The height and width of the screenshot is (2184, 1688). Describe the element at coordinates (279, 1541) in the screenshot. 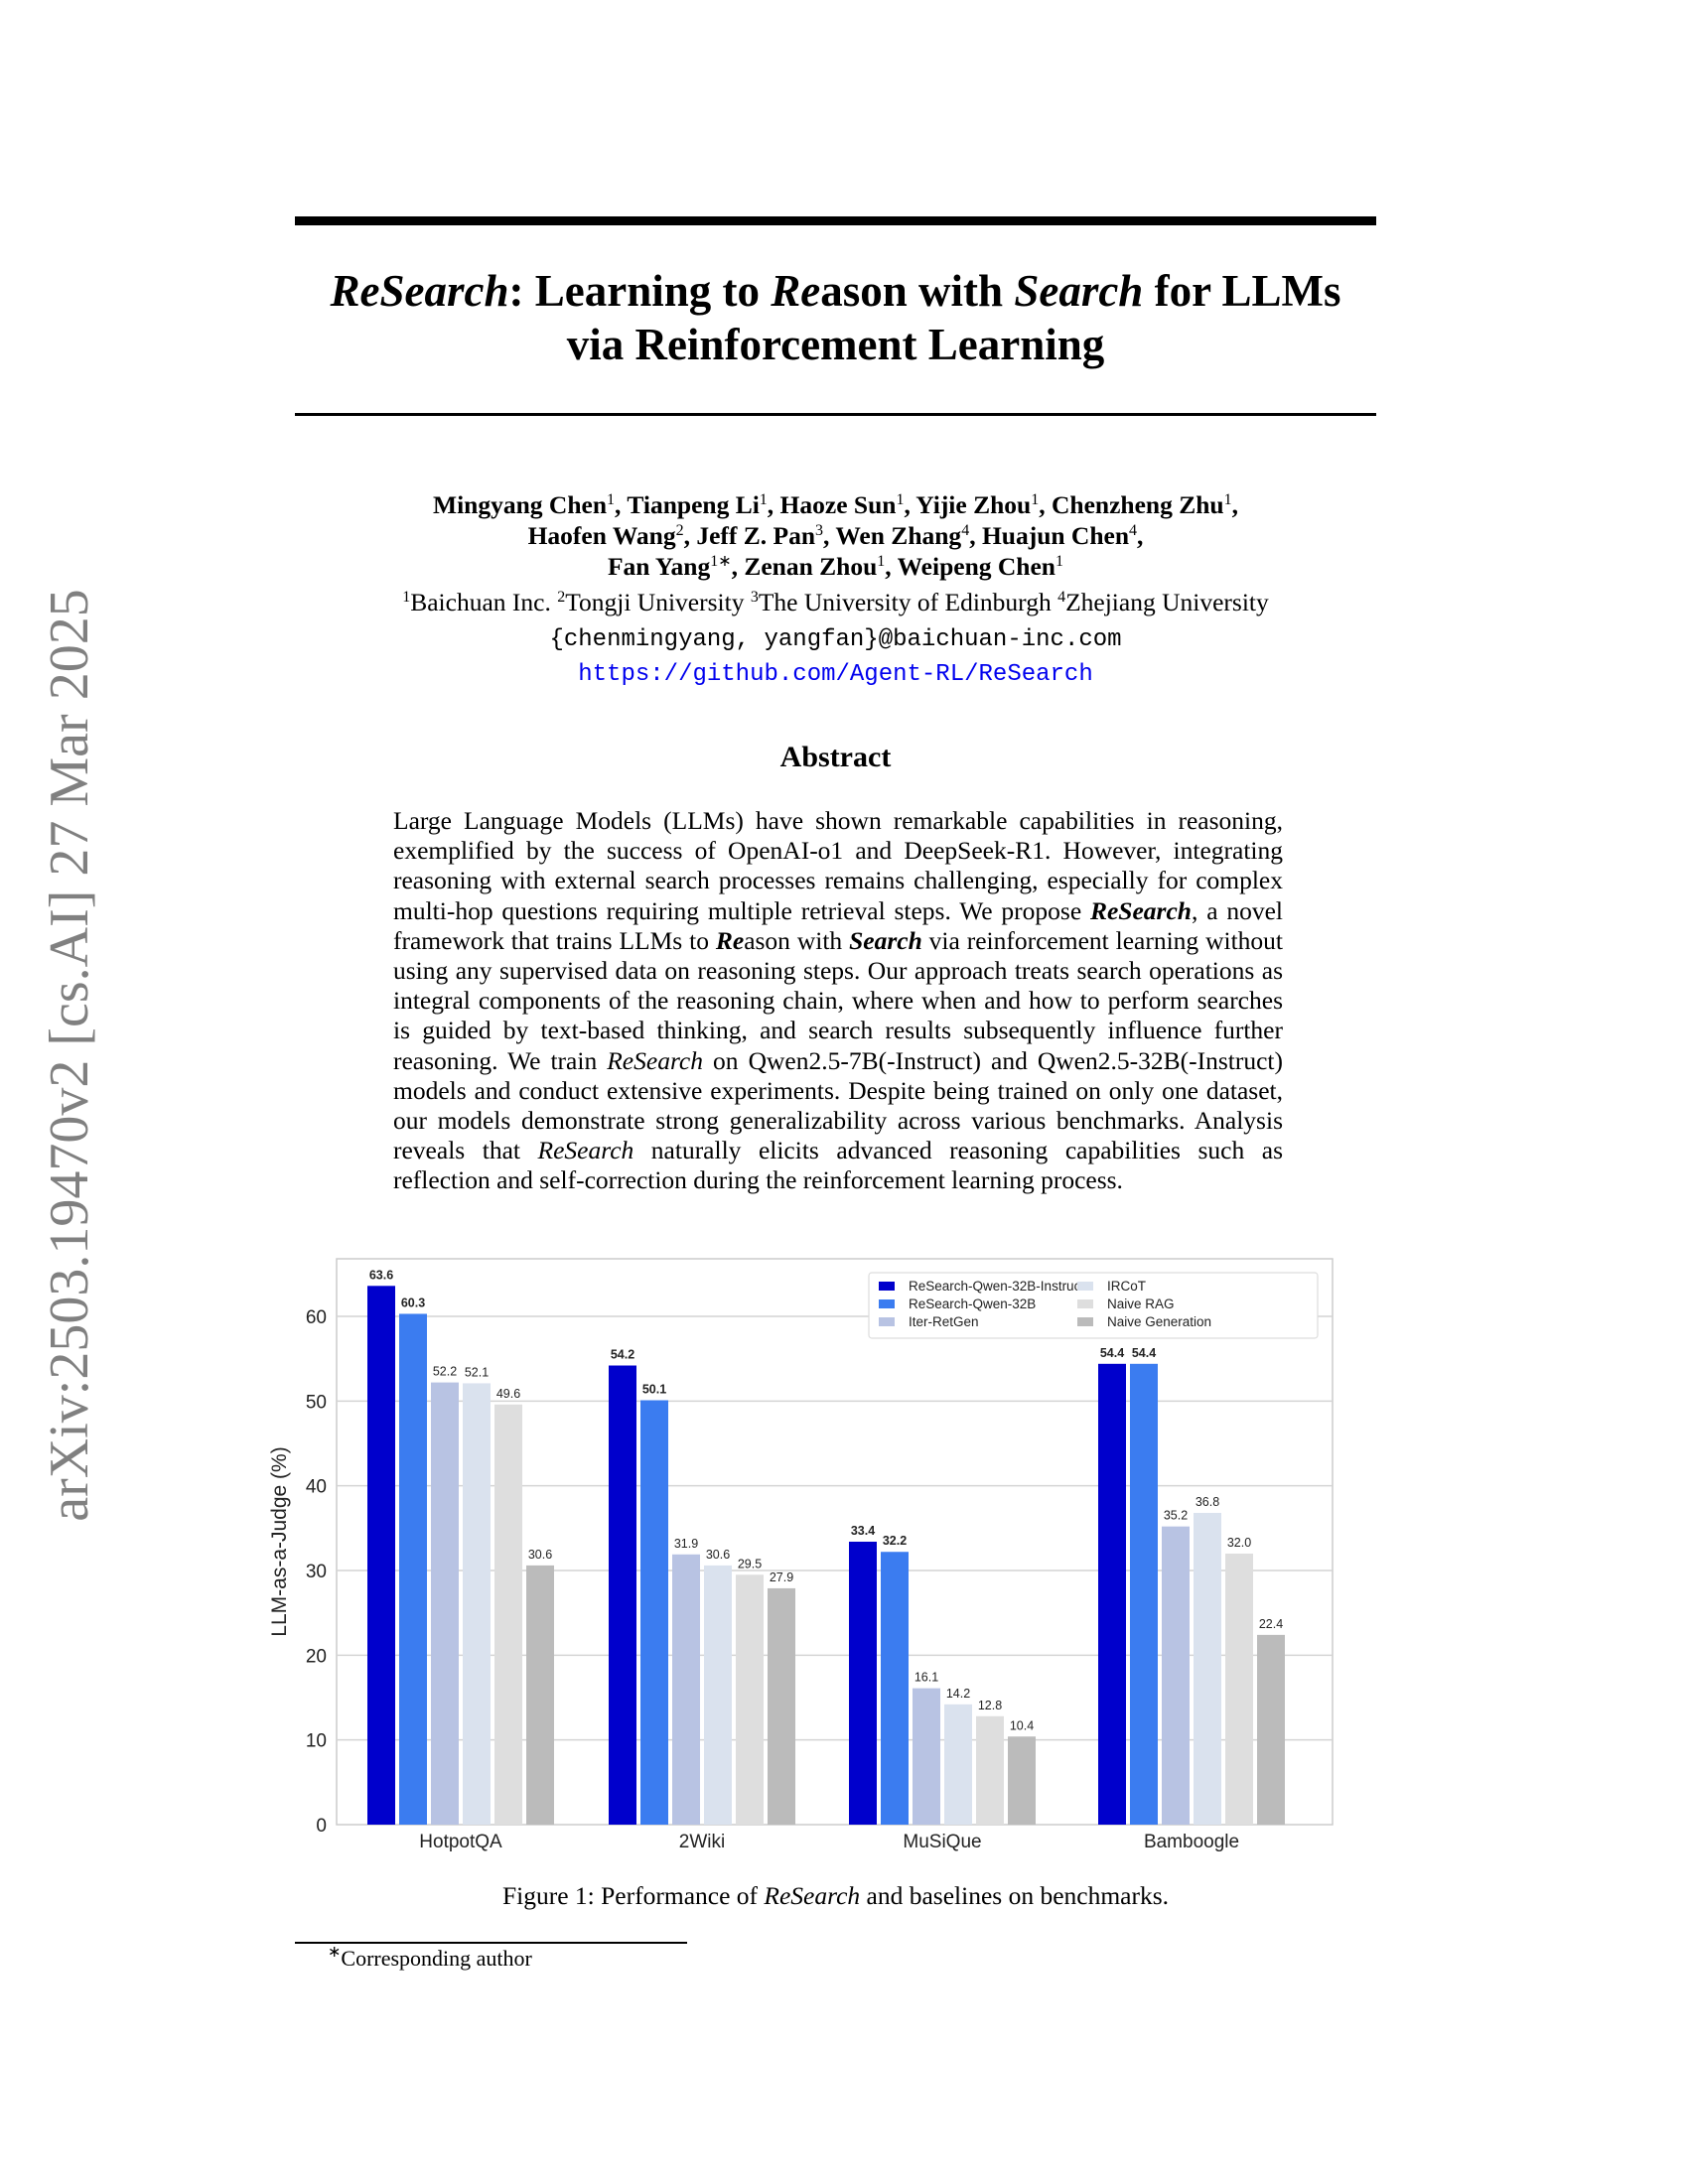

I see `y-axis-label: LLM-as-a-Judge (%)` at that location.